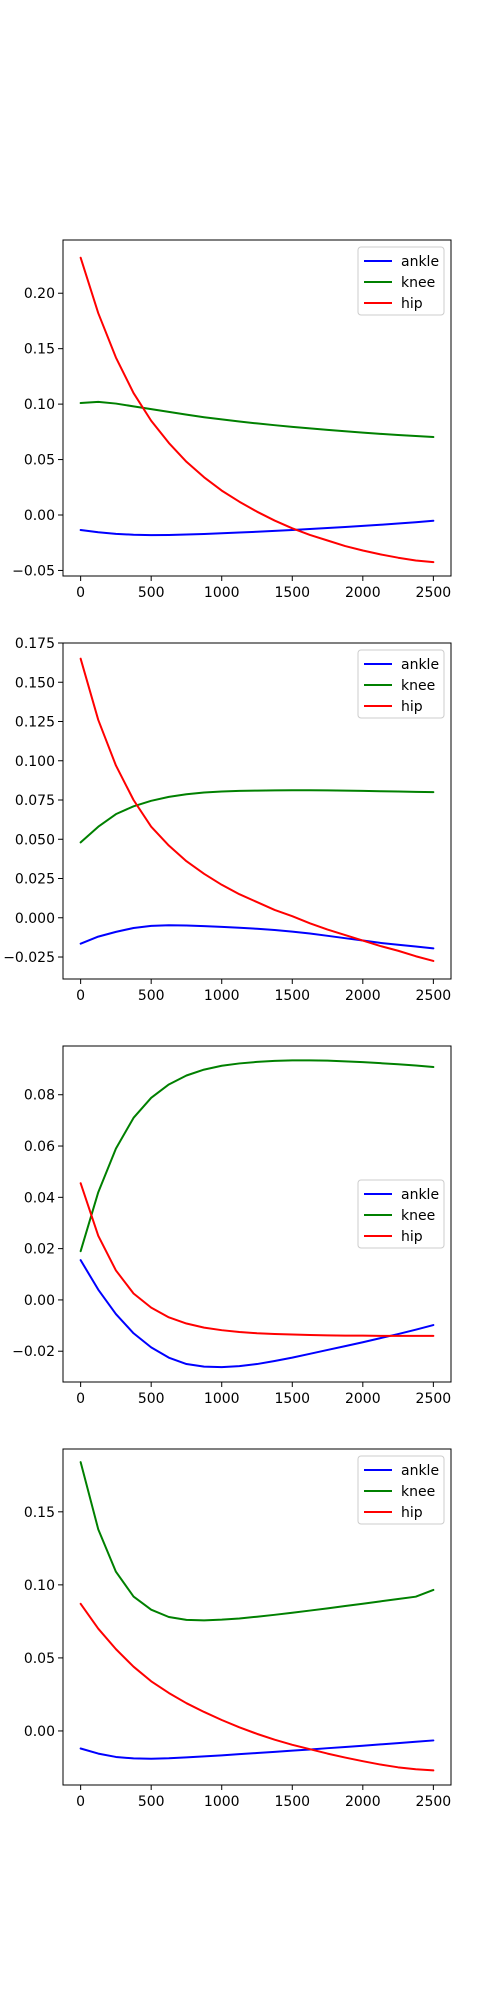 This screenshot has height=2000, width=500. I want to click on y-tick-label: 0.08, so click(39, 1096).